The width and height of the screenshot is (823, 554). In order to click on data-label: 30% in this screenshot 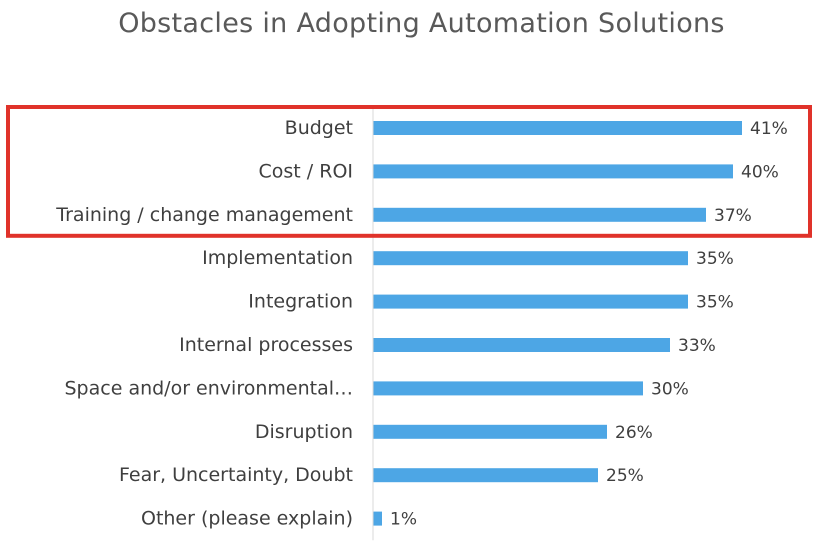, I will do `click(670, 389)`.